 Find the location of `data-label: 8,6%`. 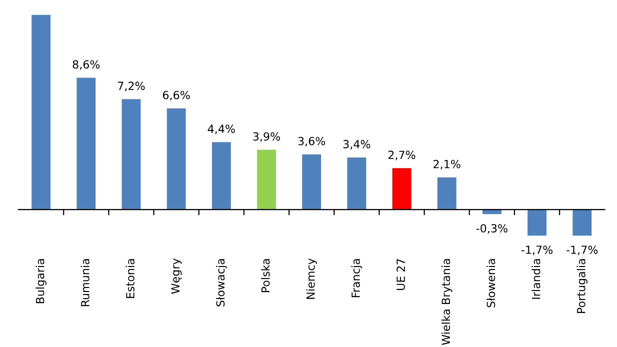

data-label: 8,6% is located at coordinates (86, 65).